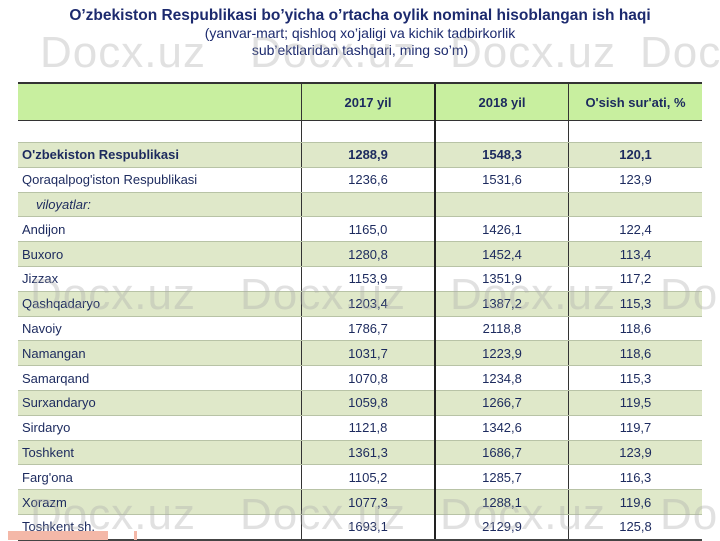  Describe the element at coordinates (635, 205) in the screenshot. I see `growth-rate` at that location.